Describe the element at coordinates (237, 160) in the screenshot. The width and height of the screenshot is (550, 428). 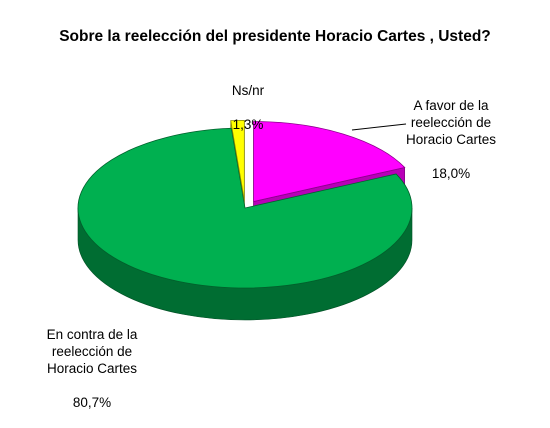
I see `slice-top-ns-nr` at that location.